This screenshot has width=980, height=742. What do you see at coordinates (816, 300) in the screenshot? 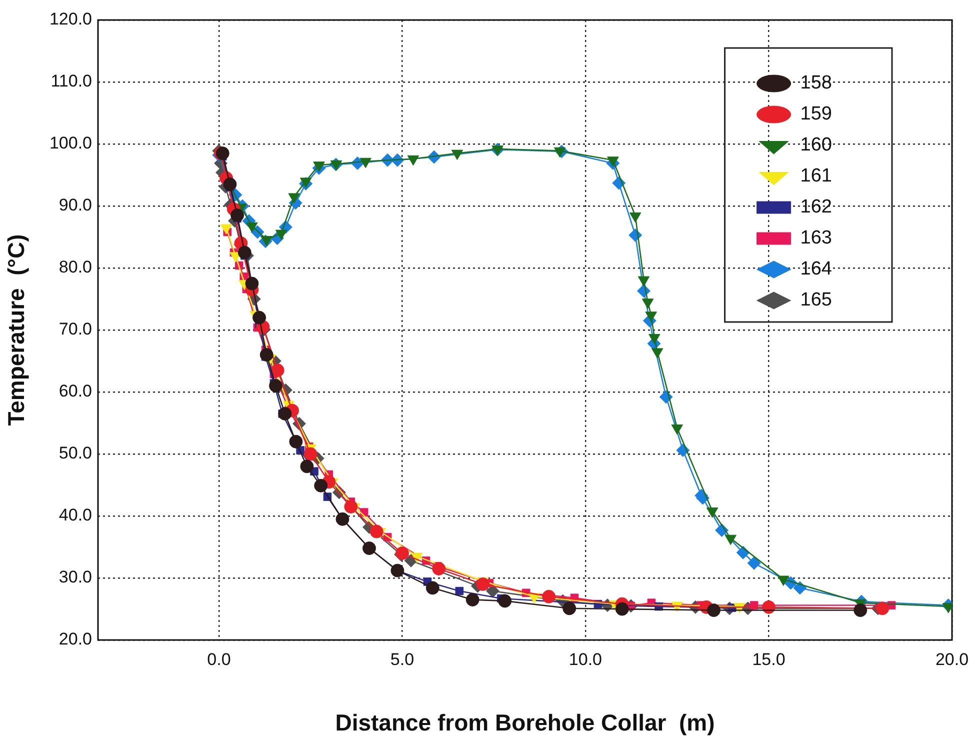
I see `legend-label: 165` at bounding box center [816, 300].